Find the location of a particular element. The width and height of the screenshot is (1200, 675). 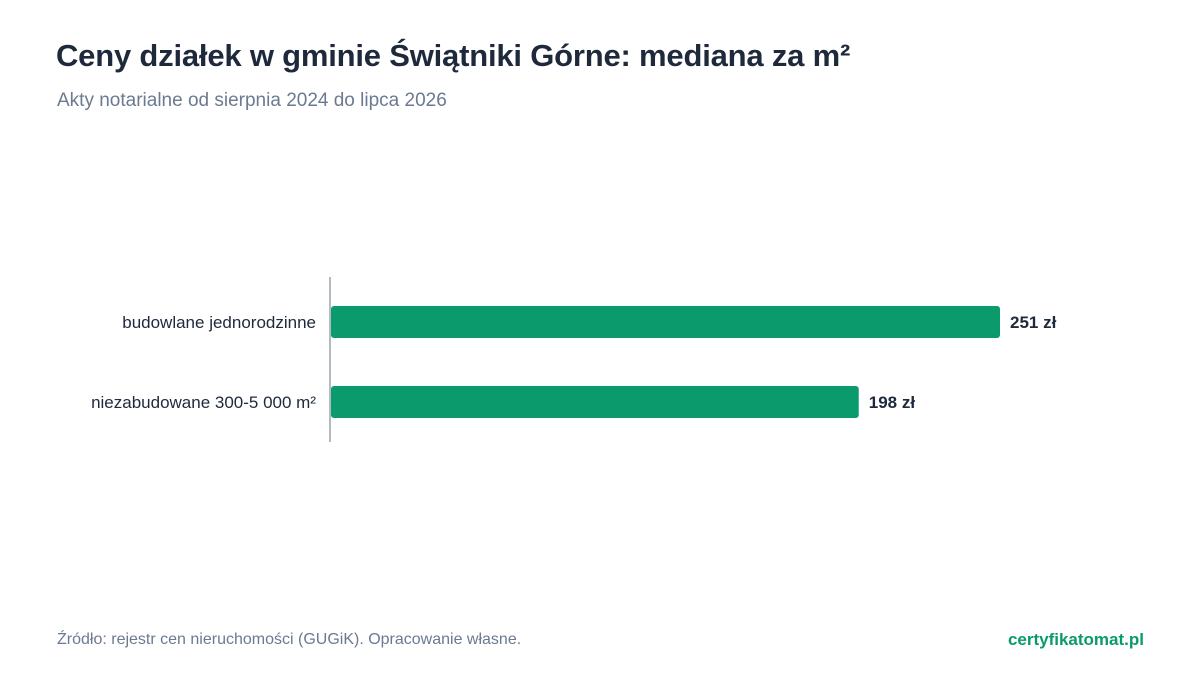

value-label: 198 zł is located at coordinates (892, 402).